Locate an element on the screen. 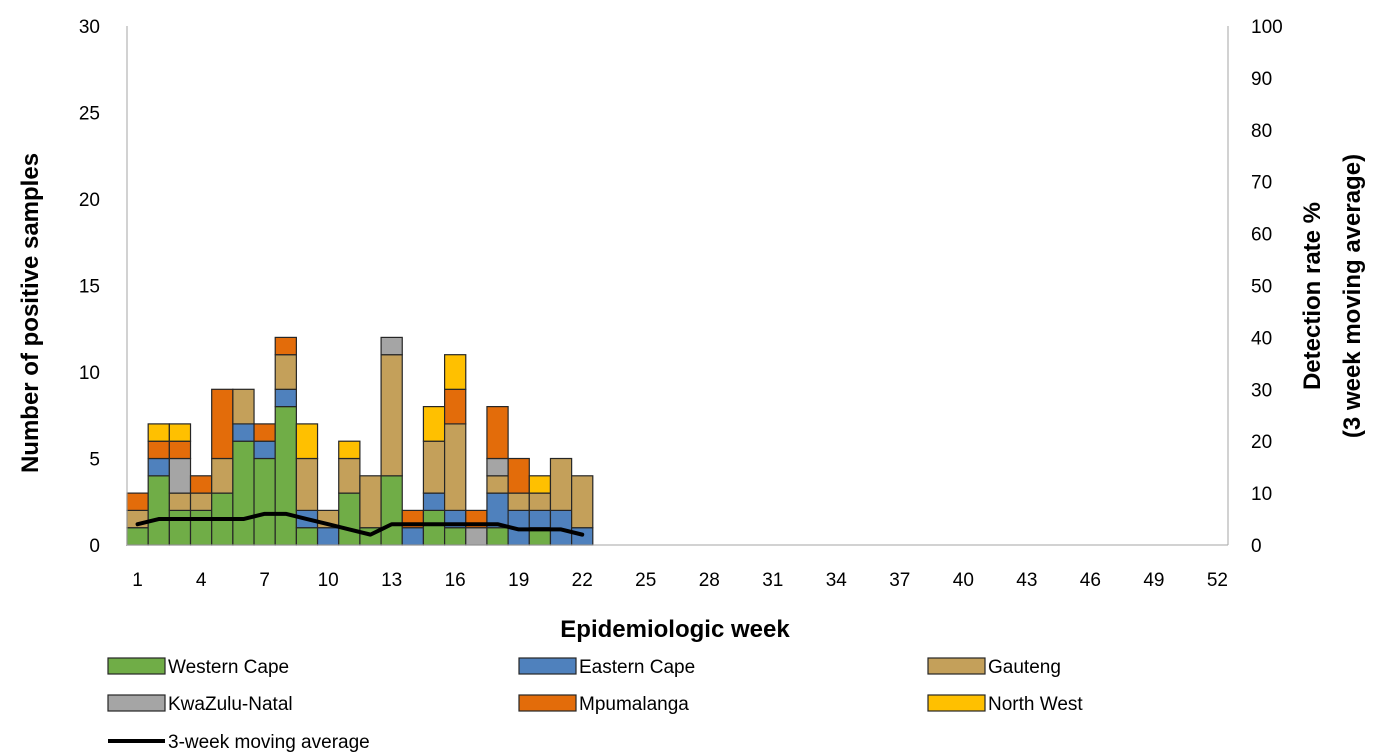 The height and width of the screenshot is (754, 1385). bar-segment-week1-western-cape is located at coordinates (137, 536).